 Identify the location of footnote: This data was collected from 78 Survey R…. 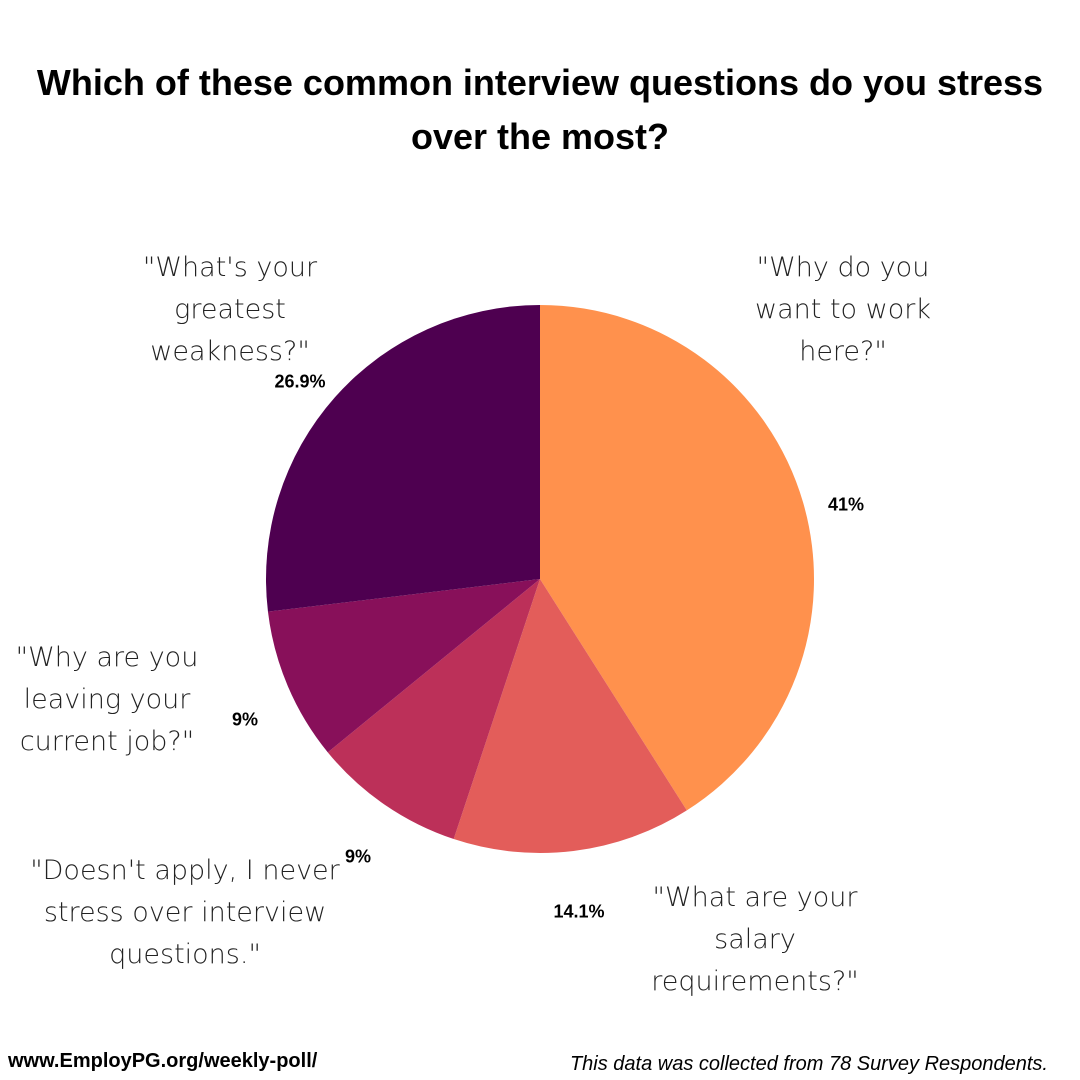
(808, 1064).